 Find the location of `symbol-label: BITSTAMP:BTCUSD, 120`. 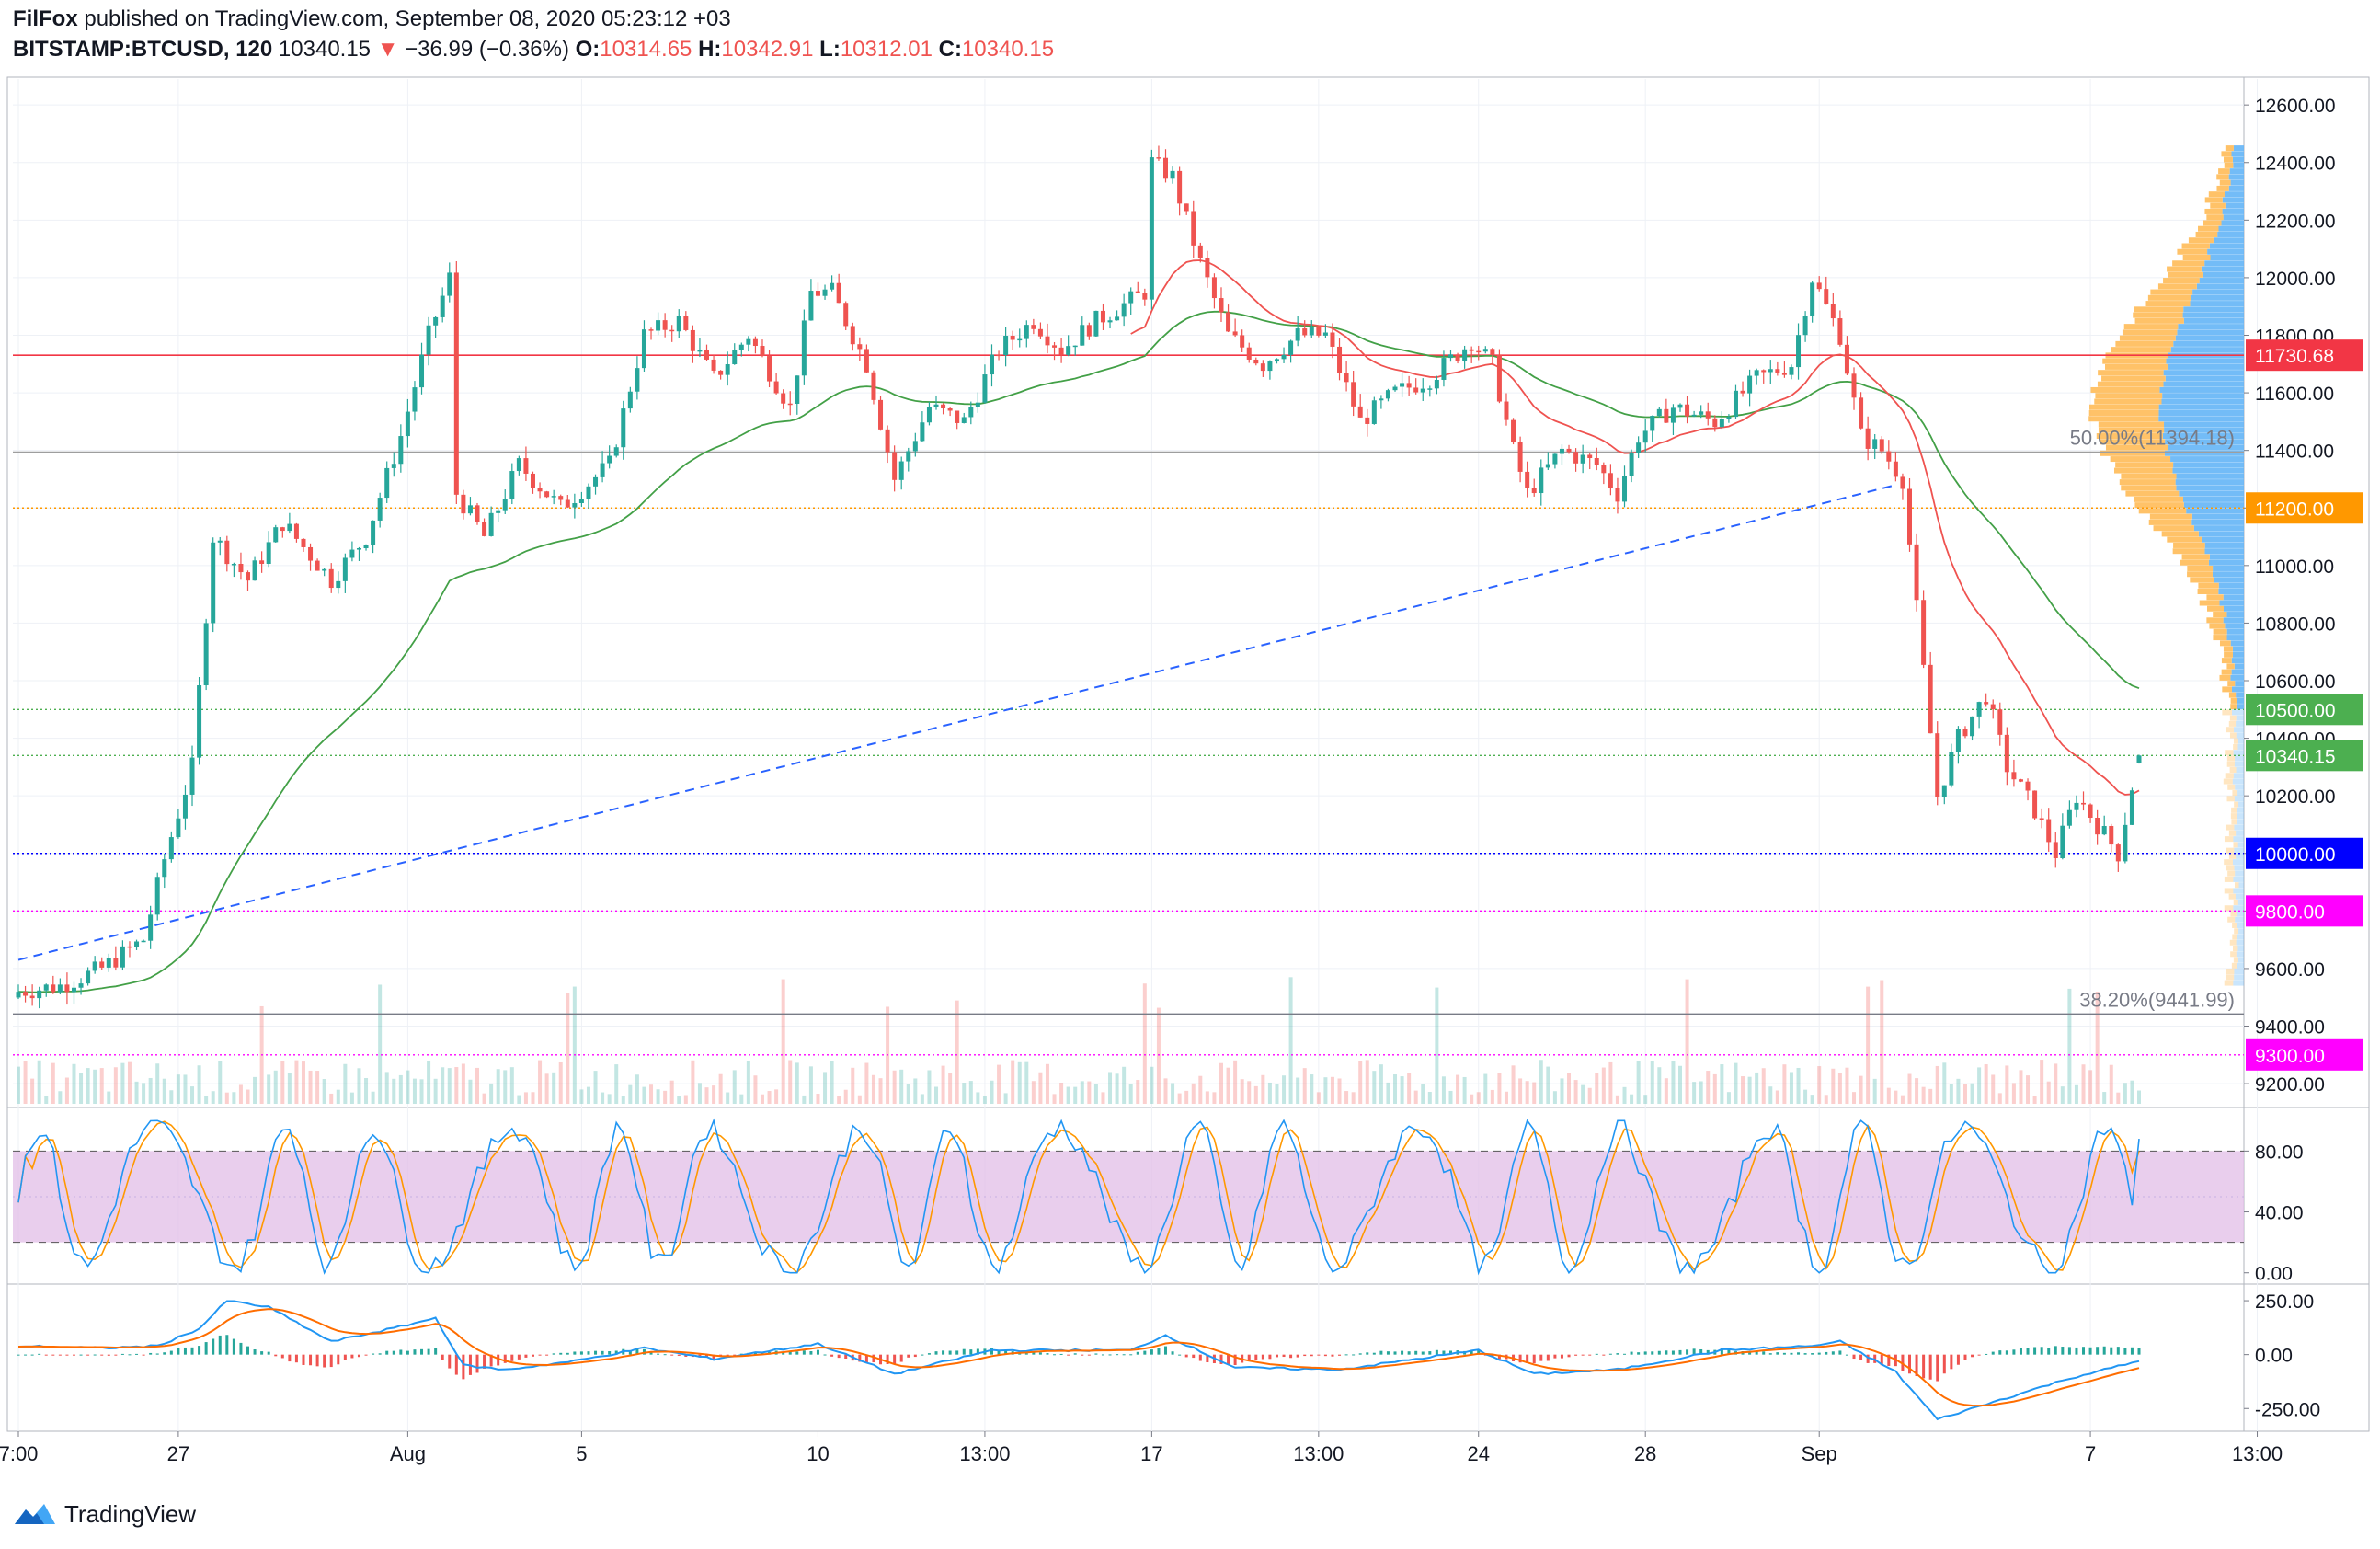

symbol-label: BITSTAMP:BTCUSD, 120 is located at coordinates (143, 50).